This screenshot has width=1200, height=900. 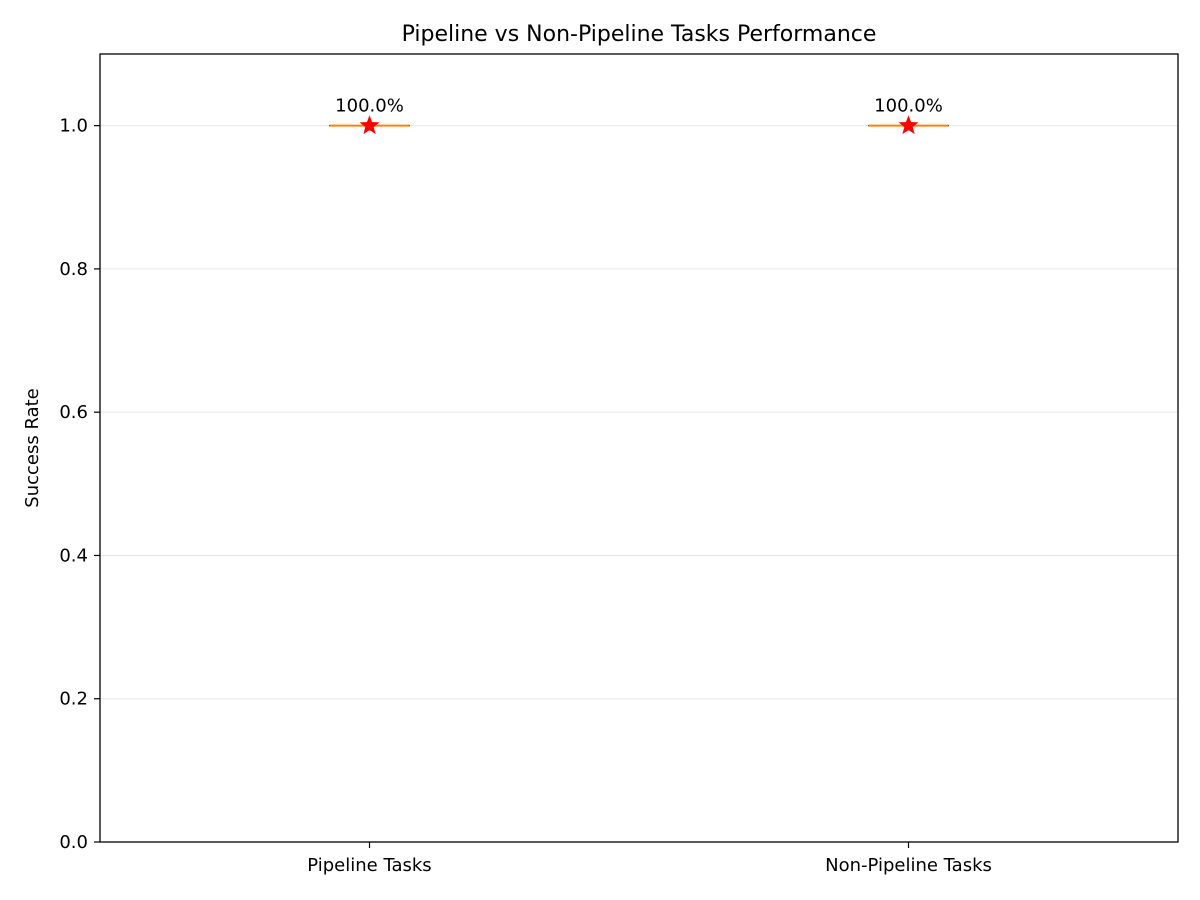 What do you see at coordinates (73, 412) in the screenshot?
I see `y-tick-label: 0.6` at bounding box center [73, 412].